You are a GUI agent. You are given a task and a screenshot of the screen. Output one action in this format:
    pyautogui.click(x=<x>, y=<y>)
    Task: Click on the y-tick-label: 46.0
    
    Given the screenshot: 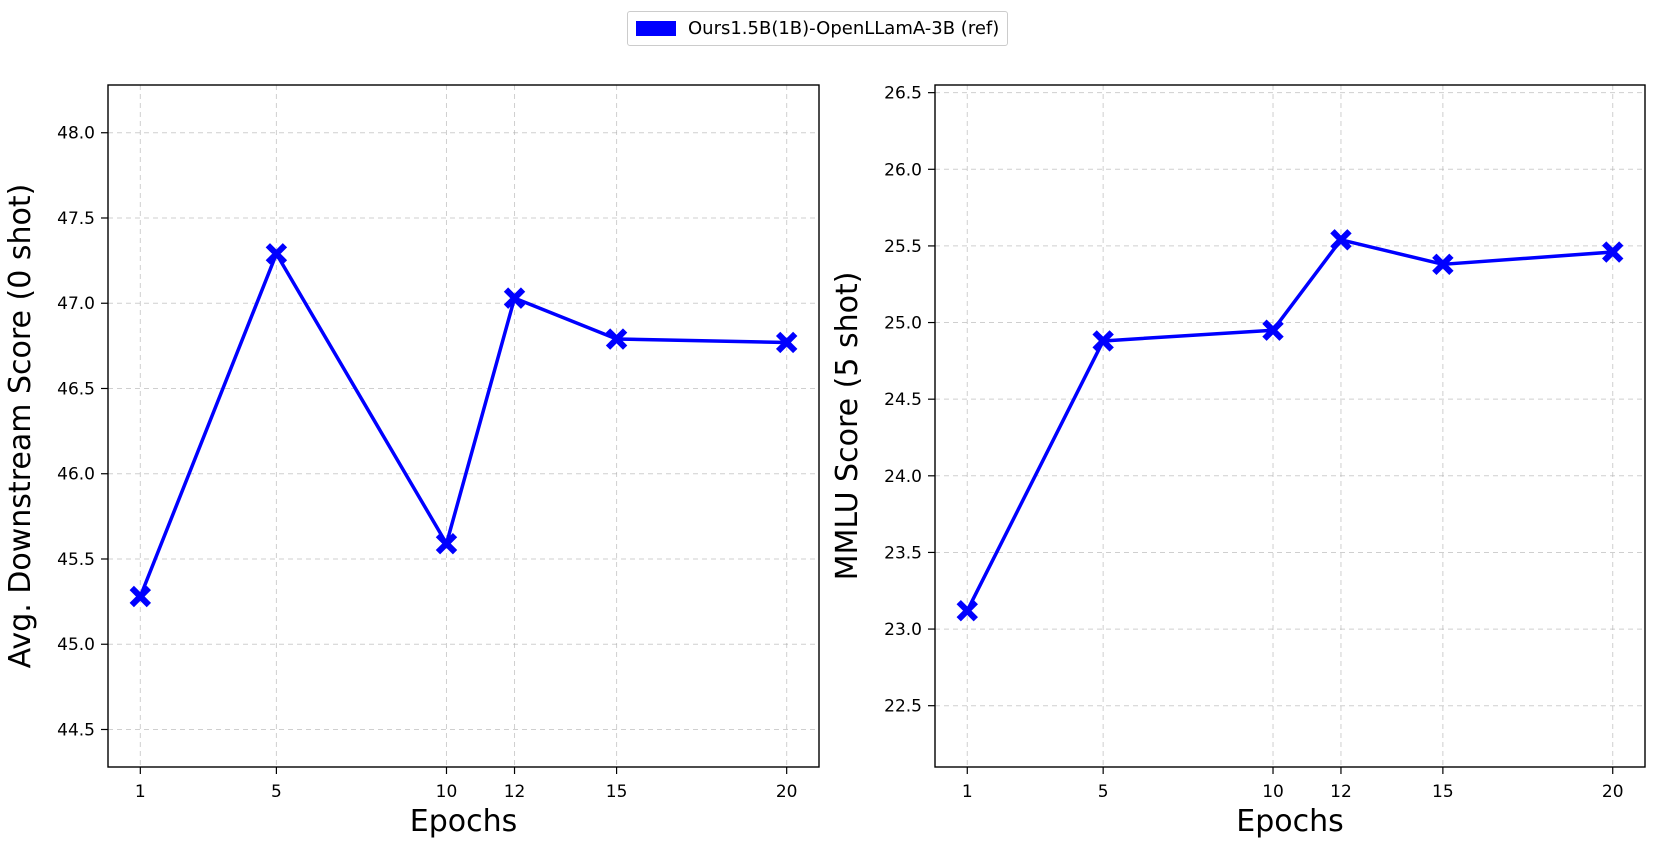 What is the action you would take?
    pyautogui.click(x=76, y=475)
    